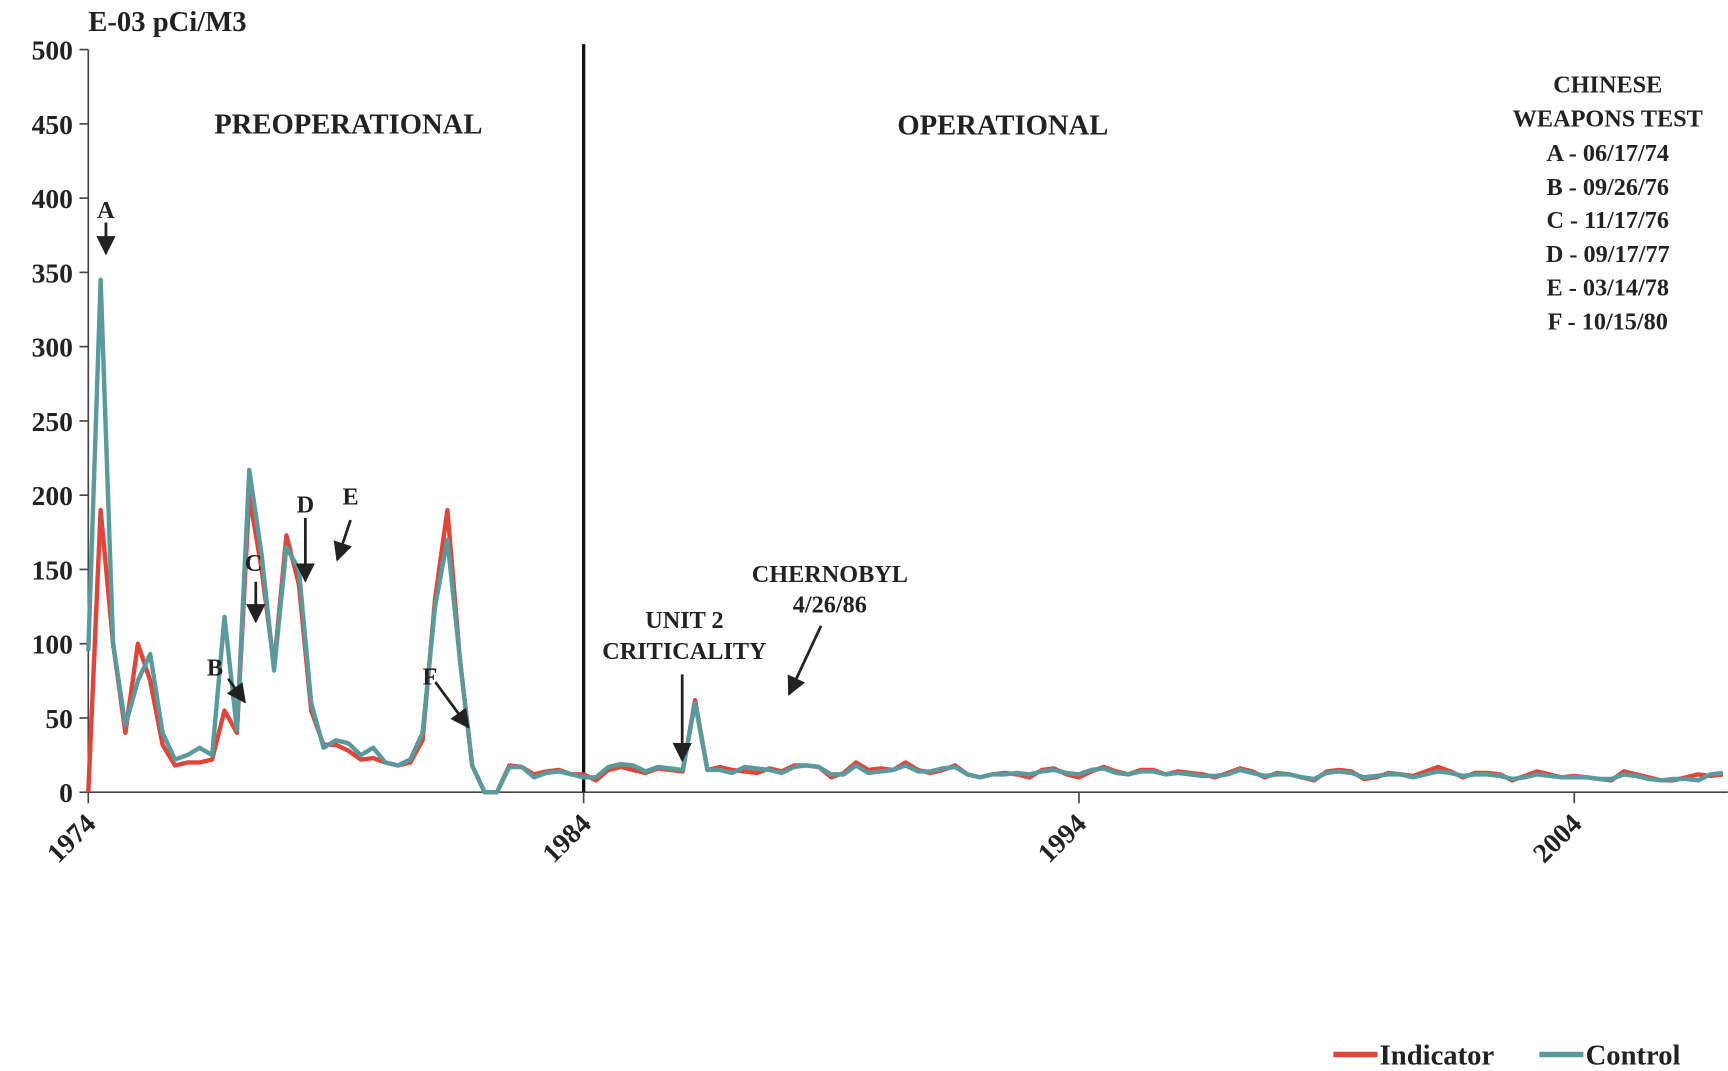  What do you see at coordinates (1607, 187) in the screenshot?
I see `annotation: B - 09/26/76` at bounding box center [1607, 187].